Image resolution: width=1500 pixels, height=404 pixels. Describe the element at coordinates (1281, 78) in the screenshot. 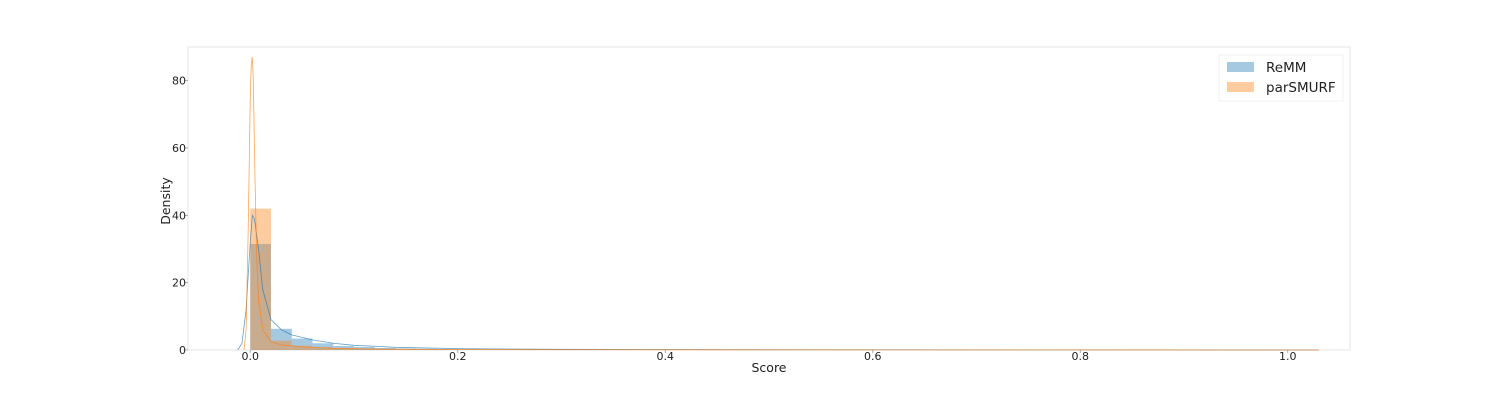

I see `legend: ReMM parSMURF` at that location.